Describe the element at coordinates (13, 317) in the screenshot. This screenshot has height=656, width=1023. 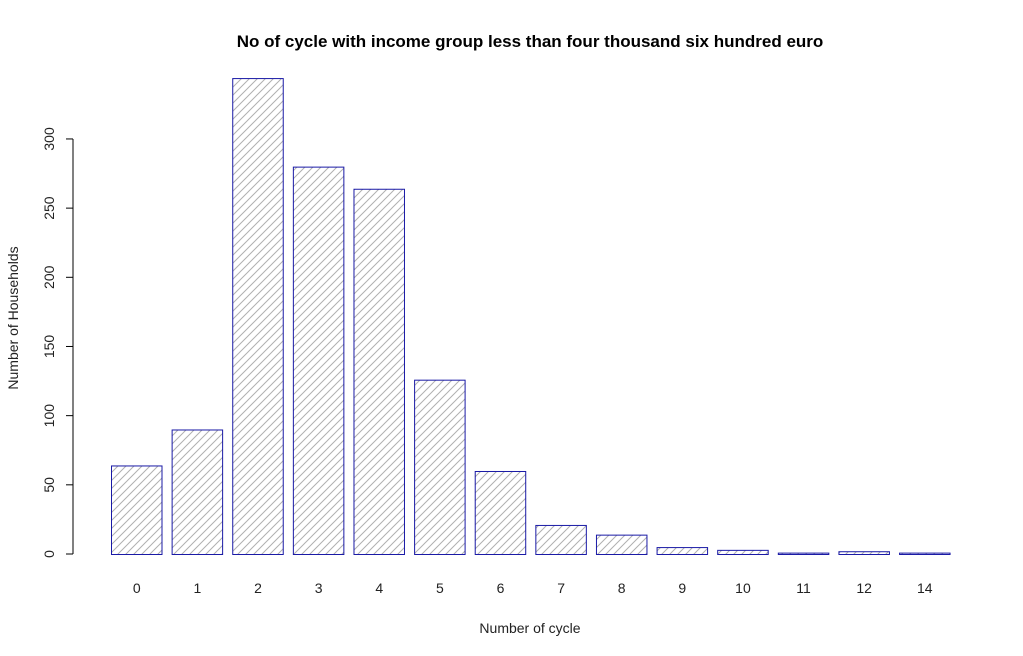
I see `y-axis-label: Number of Households` at that location.